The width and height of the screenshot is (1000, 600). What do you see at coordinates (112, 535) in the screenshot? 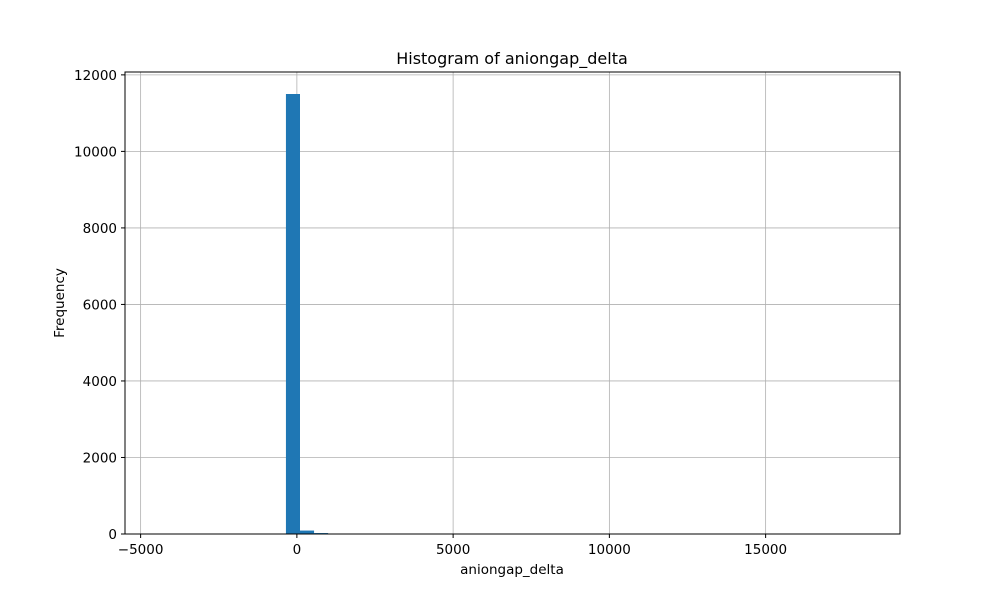
I see `y-tick-label: 0` at bounding box center [112, 535].